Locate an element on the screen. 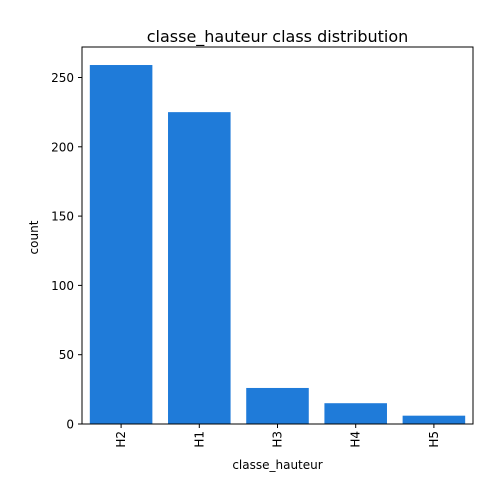 The image size is (500, 504). y-axis: 0 50 100 150 200 250 is located at coordinates (66, 251).